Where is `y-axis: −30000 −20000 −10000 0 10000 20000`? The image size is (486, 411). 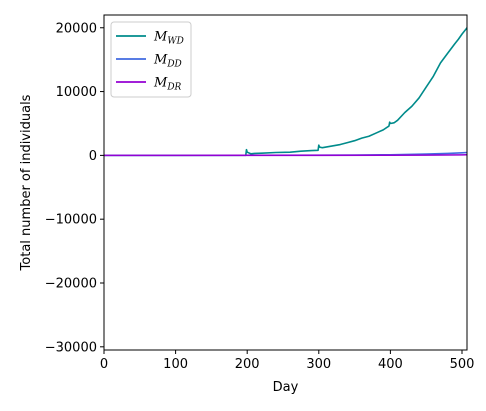 y-axis: −30000 −20000 −10000 0 10000 20000 is located at coordinates (74, 188).